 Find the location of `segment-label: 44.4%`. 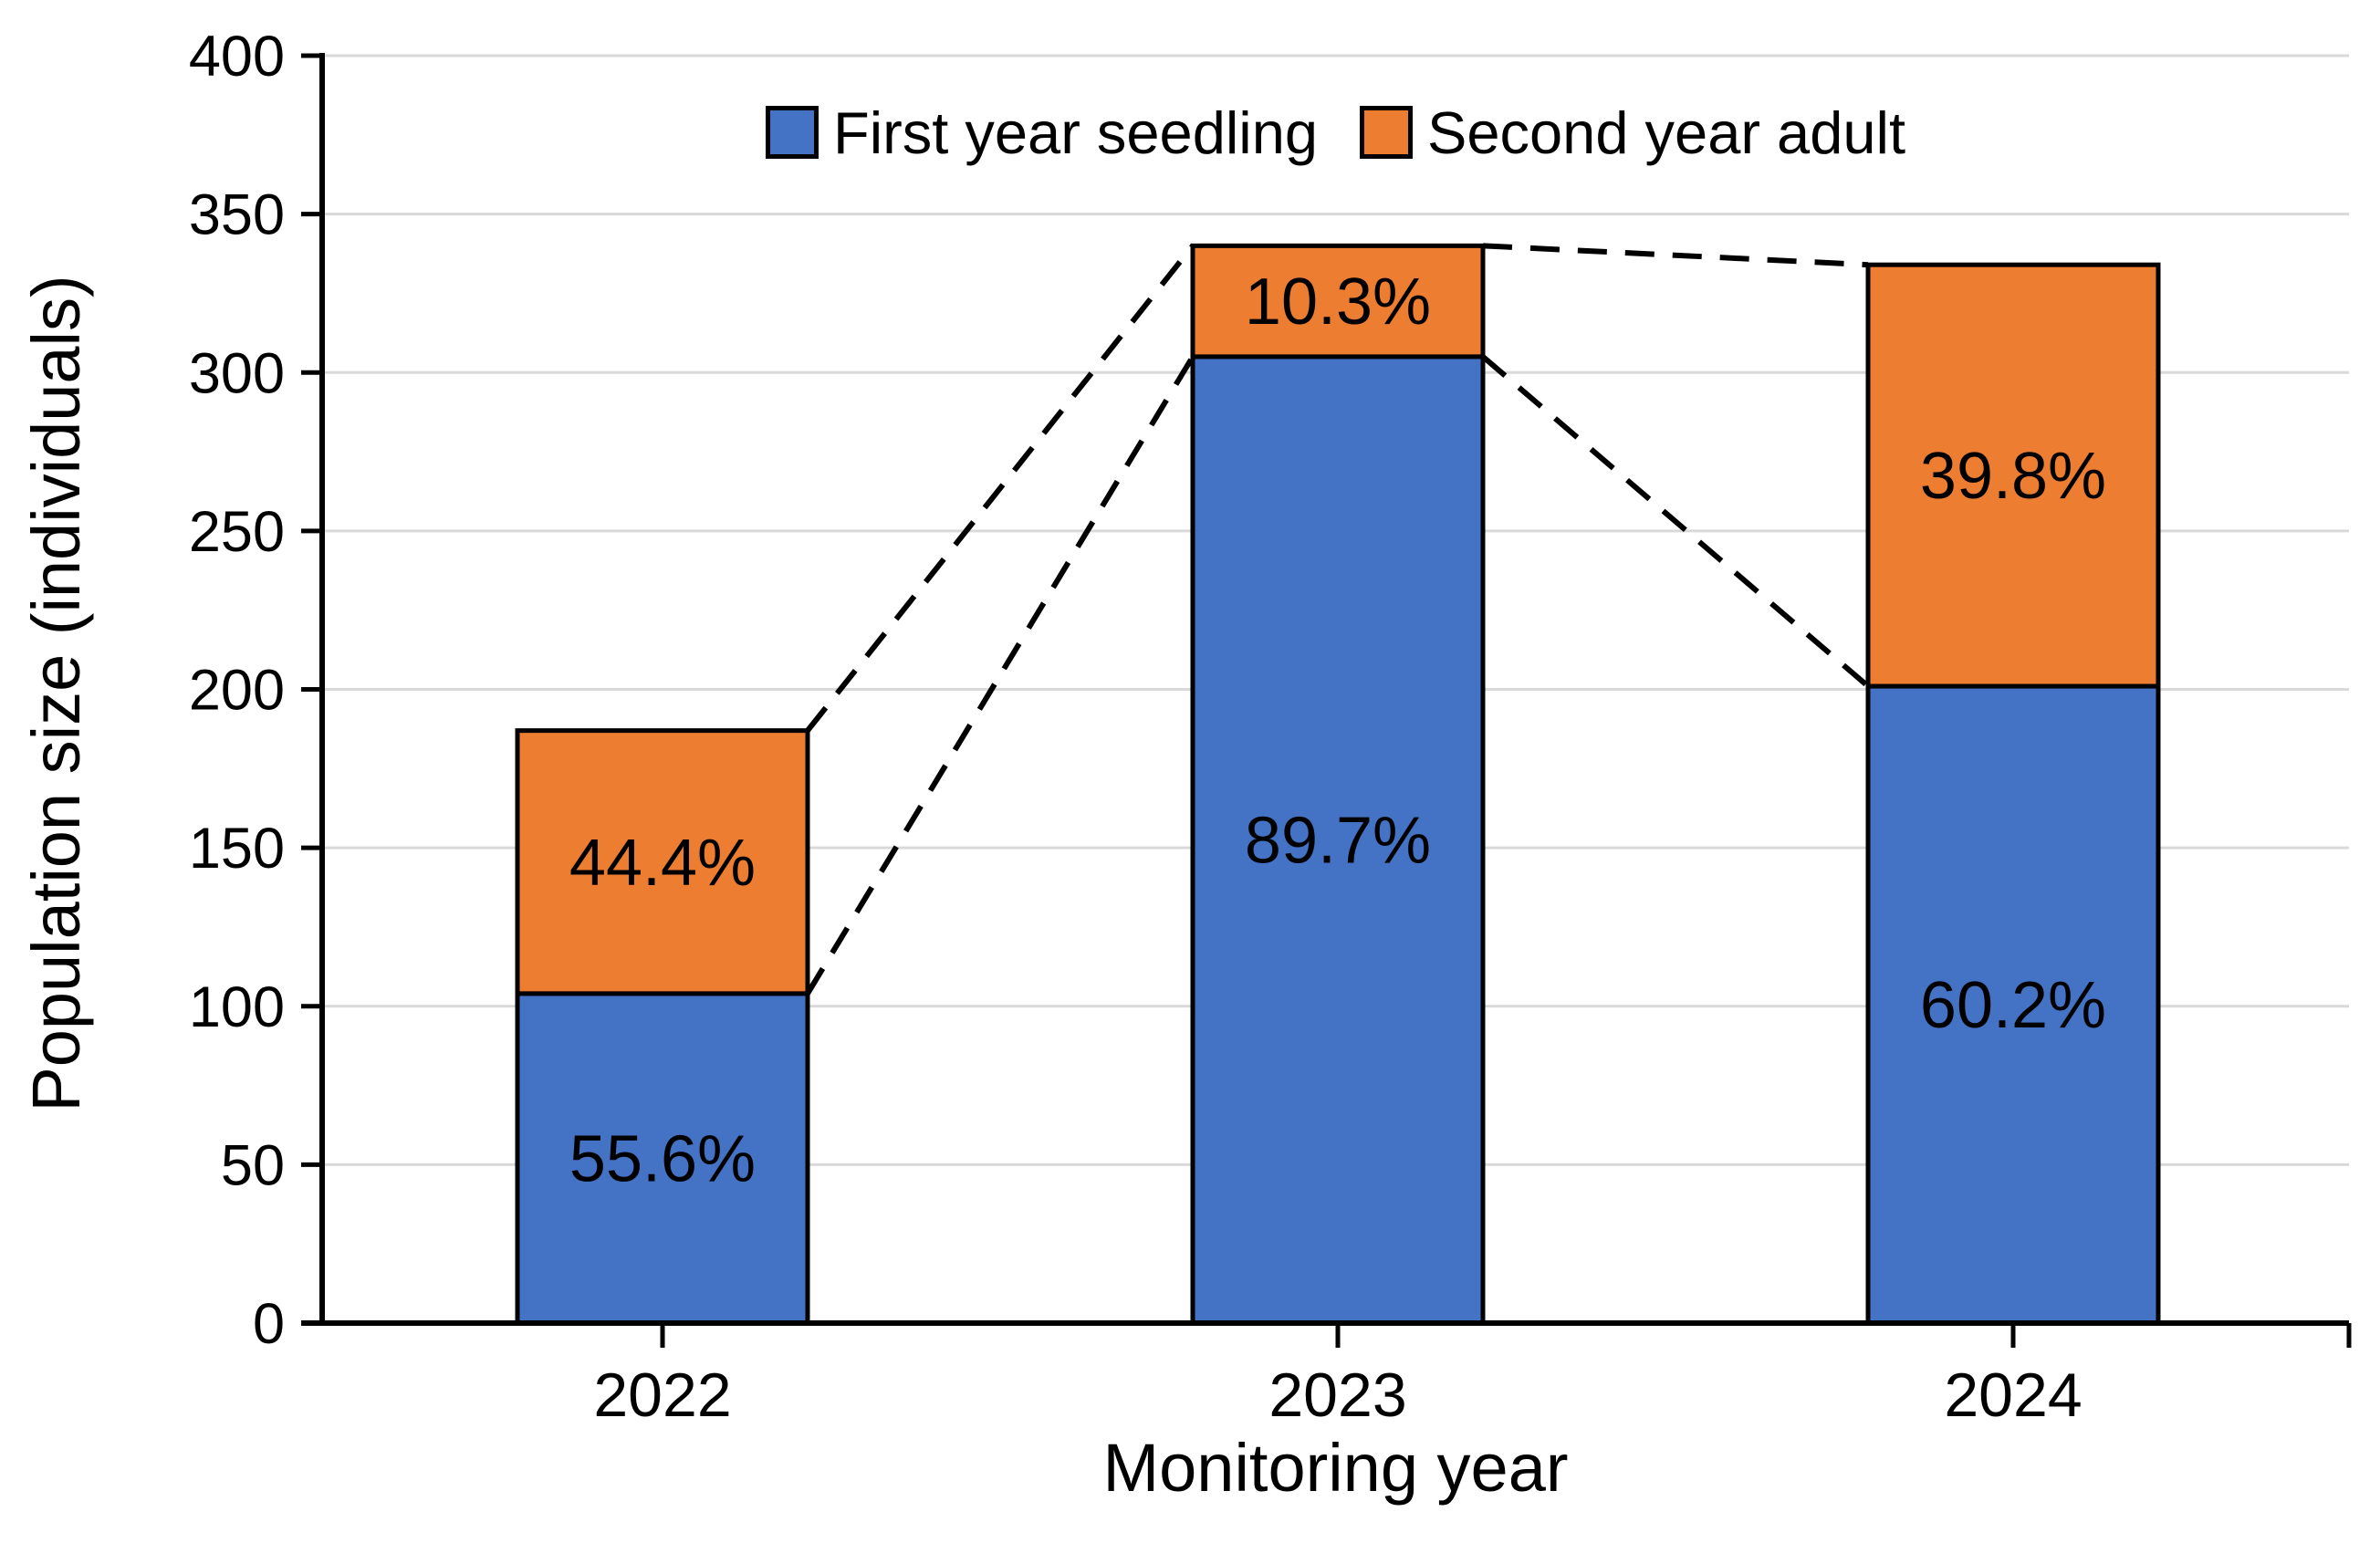

segment-label: 44.4% is located at coordinates (662, 863).